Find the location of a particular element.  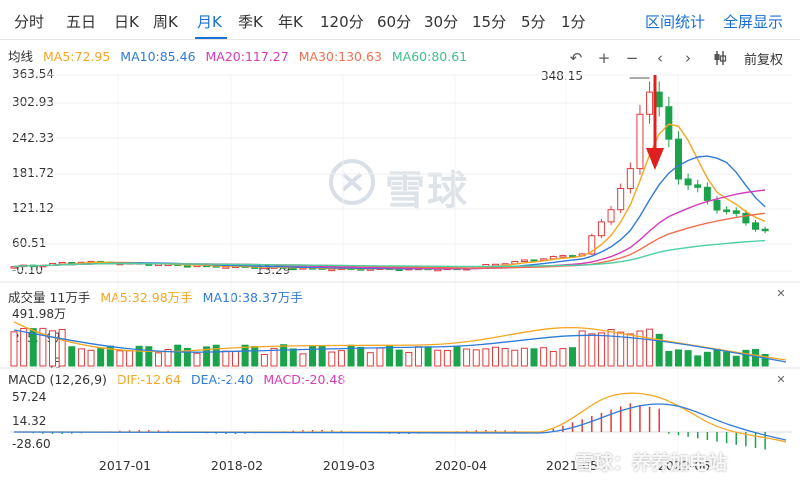

dea-value: DEA:-2.40 is located at coordinates (222, 379).